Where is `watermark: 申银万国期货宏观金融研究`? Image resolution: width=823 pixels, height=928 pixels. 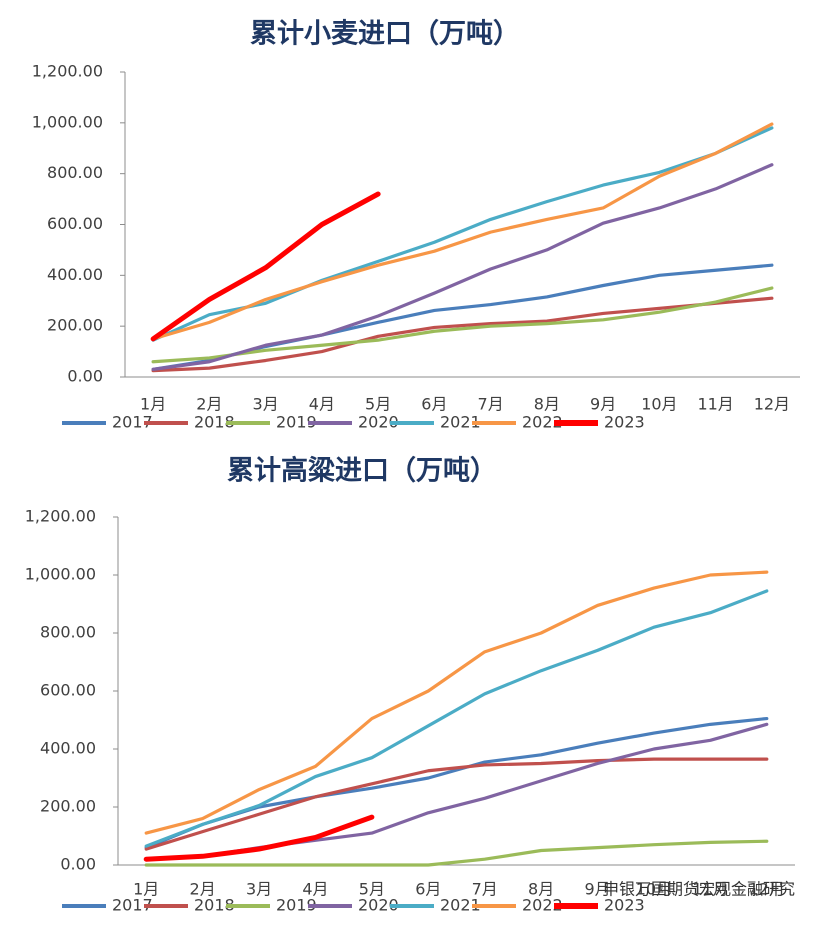 watermark: 申银万国期货宏观金融研究 is located at coordinates (699, 889).